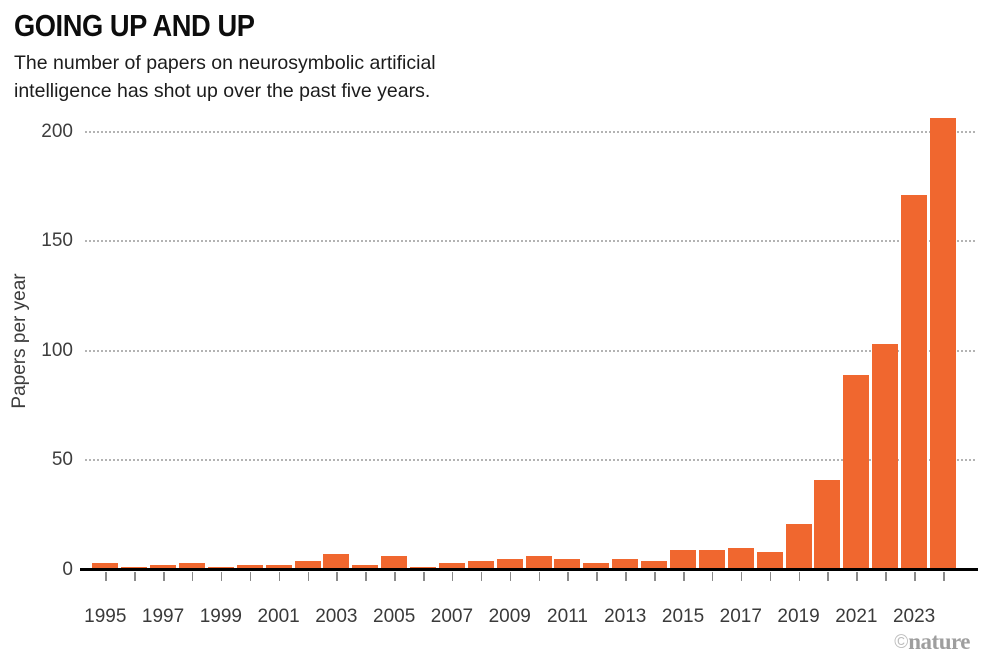 Image resolution: width=992 pixels, height=658 pixels. I want to click on bar-2022, so click(885, 456).